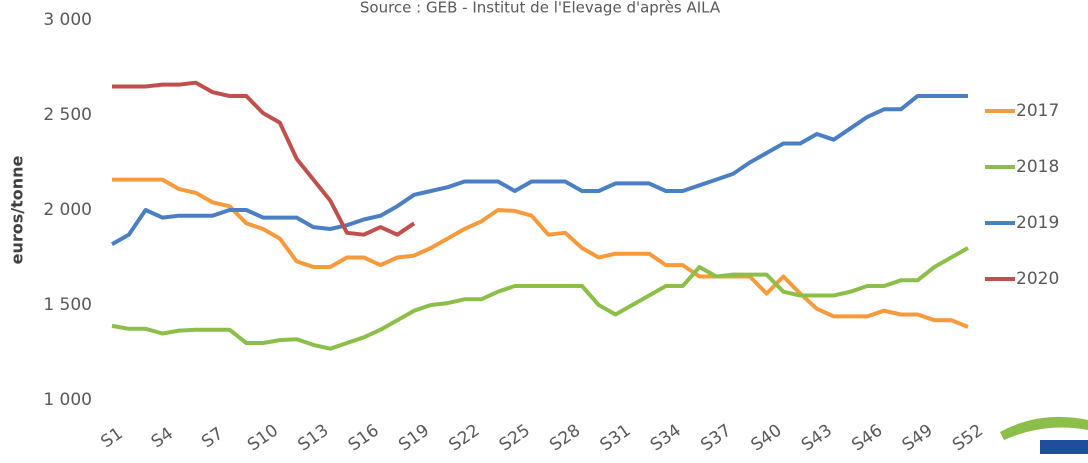  Describe the element at coordinates (414, 438) in the screenshot. I see `x-tick-label: S19` at that location.